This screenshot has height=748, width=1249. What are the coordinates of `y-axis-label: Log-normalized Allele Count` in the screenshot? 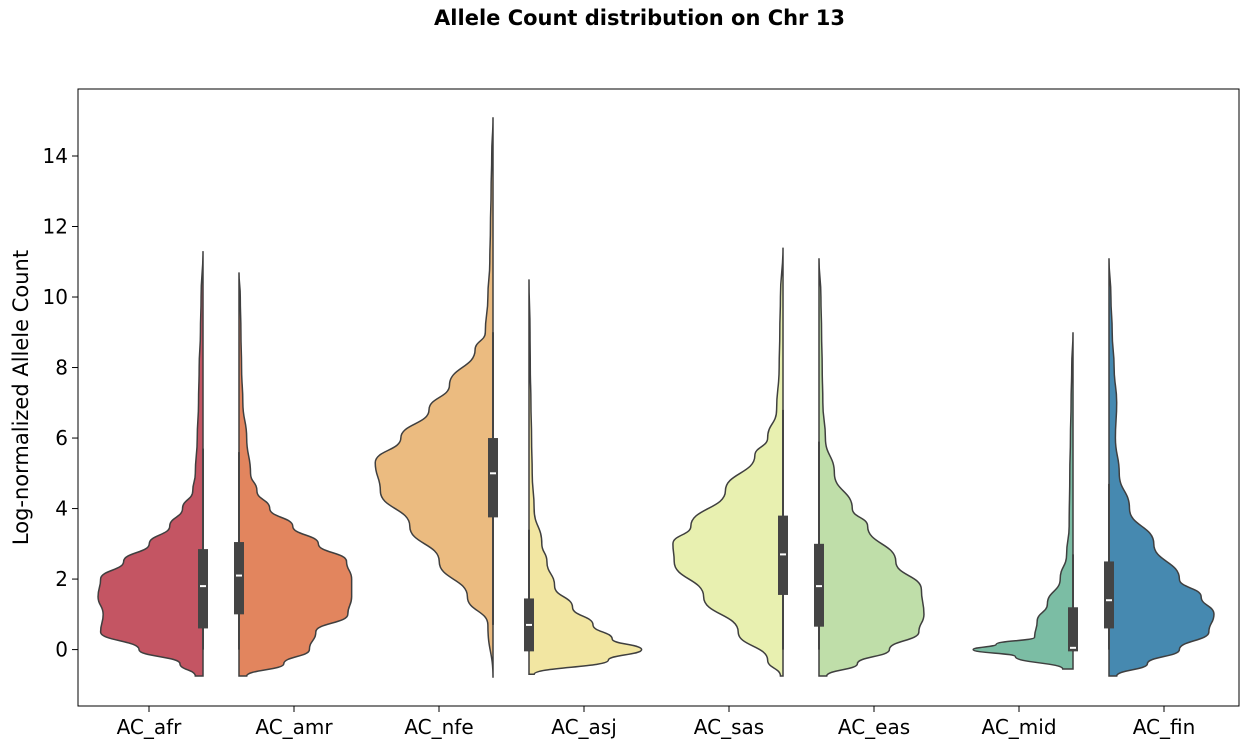 It's located at (21, 397).